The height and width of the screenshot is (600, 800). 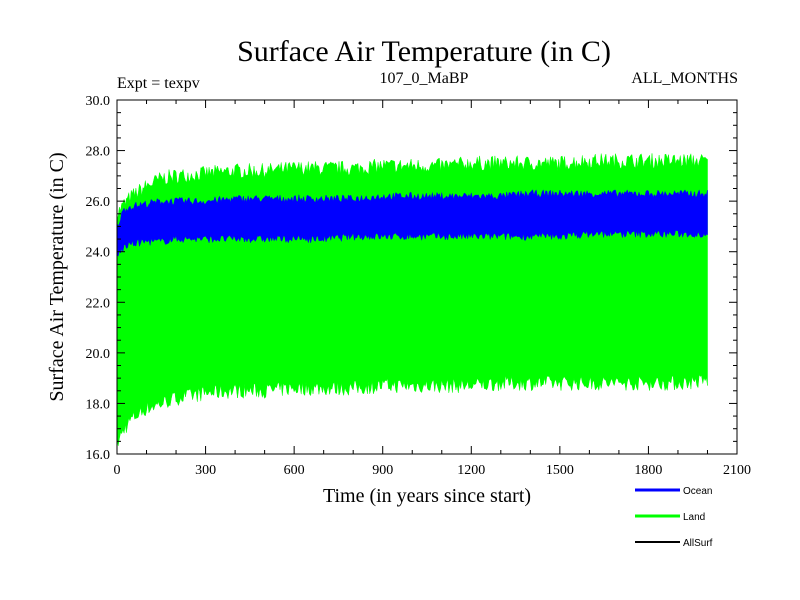 What do you see at coordinates (471, 470) in the screenshot?
I see `x-tick-label: 1200` at bounding box center [471, 470].